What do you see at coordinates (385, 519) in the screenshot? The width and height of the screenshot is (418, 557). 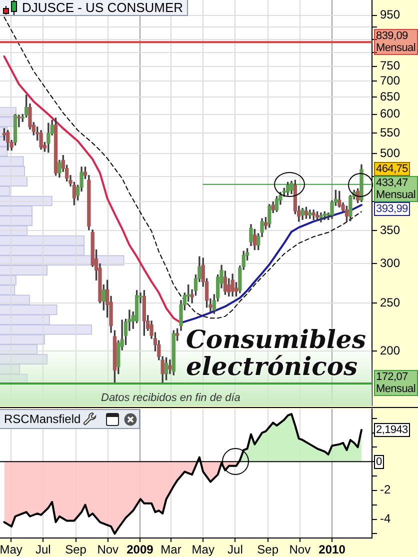 I see `y-tick-label: -4` at bounding box center [385, 519].